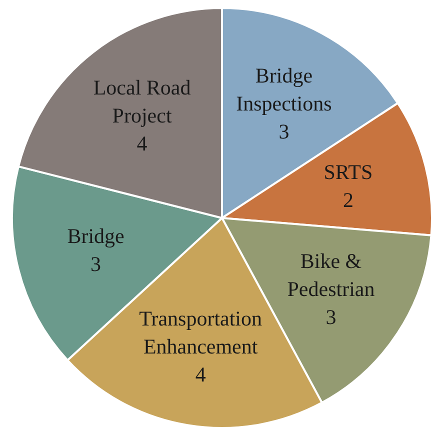 The image size is (439, 436). Describe the element at coordinates (284, 89) in the screenshot. I see `slice-label: Bridge Inspections` at that location.